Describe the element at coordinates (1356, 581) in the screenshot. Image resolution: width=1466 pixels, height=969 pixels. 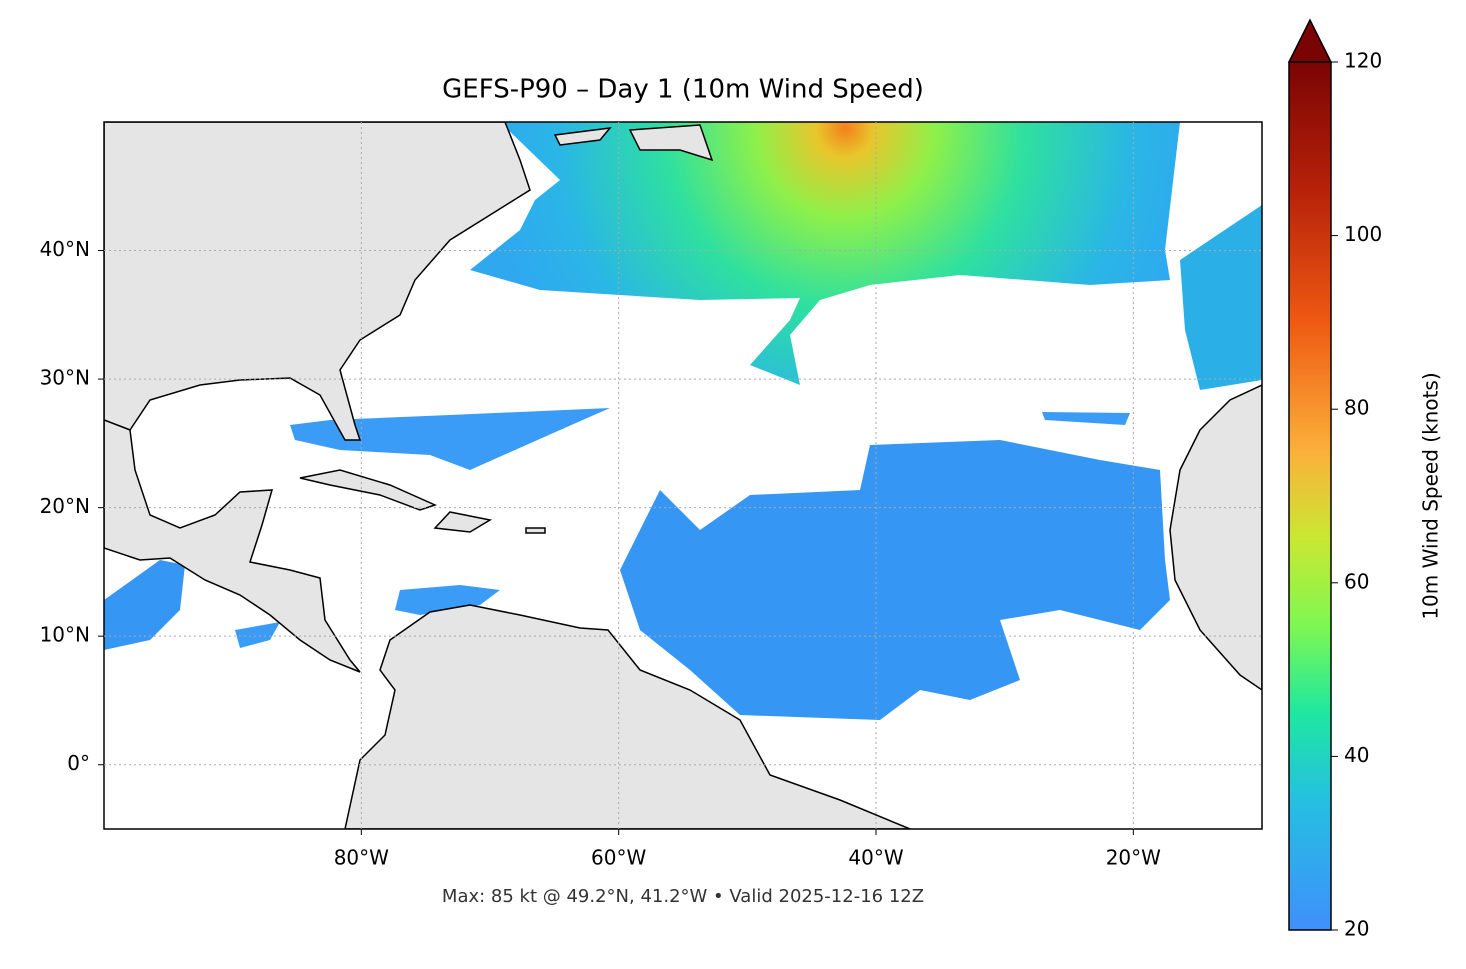
I see `colorbar-tick-label: 60` at that location.